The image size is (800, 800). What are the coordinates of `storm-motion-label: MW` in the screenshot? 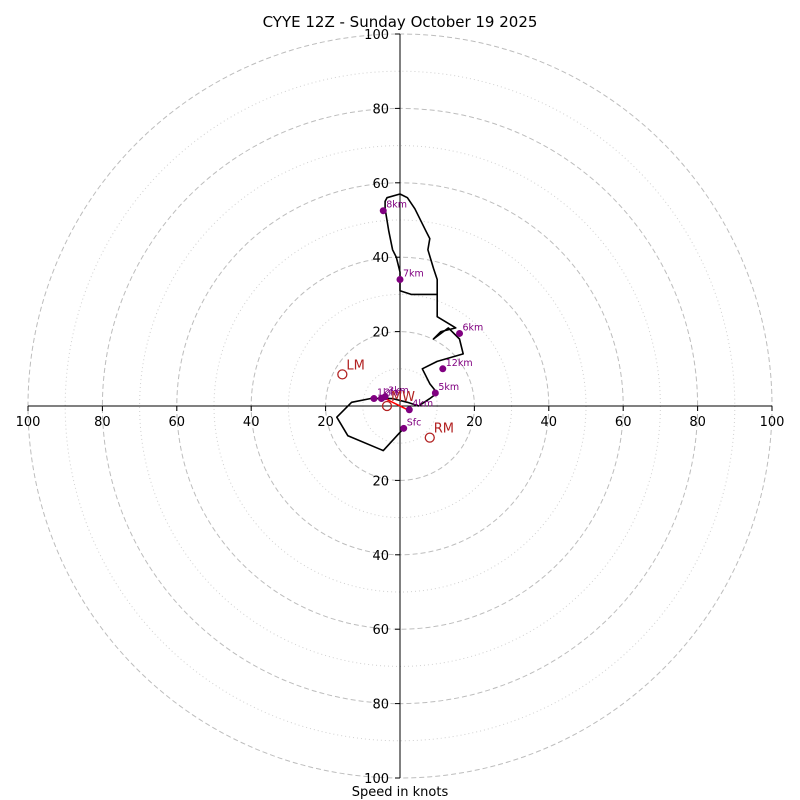 It's located at (403, 397).